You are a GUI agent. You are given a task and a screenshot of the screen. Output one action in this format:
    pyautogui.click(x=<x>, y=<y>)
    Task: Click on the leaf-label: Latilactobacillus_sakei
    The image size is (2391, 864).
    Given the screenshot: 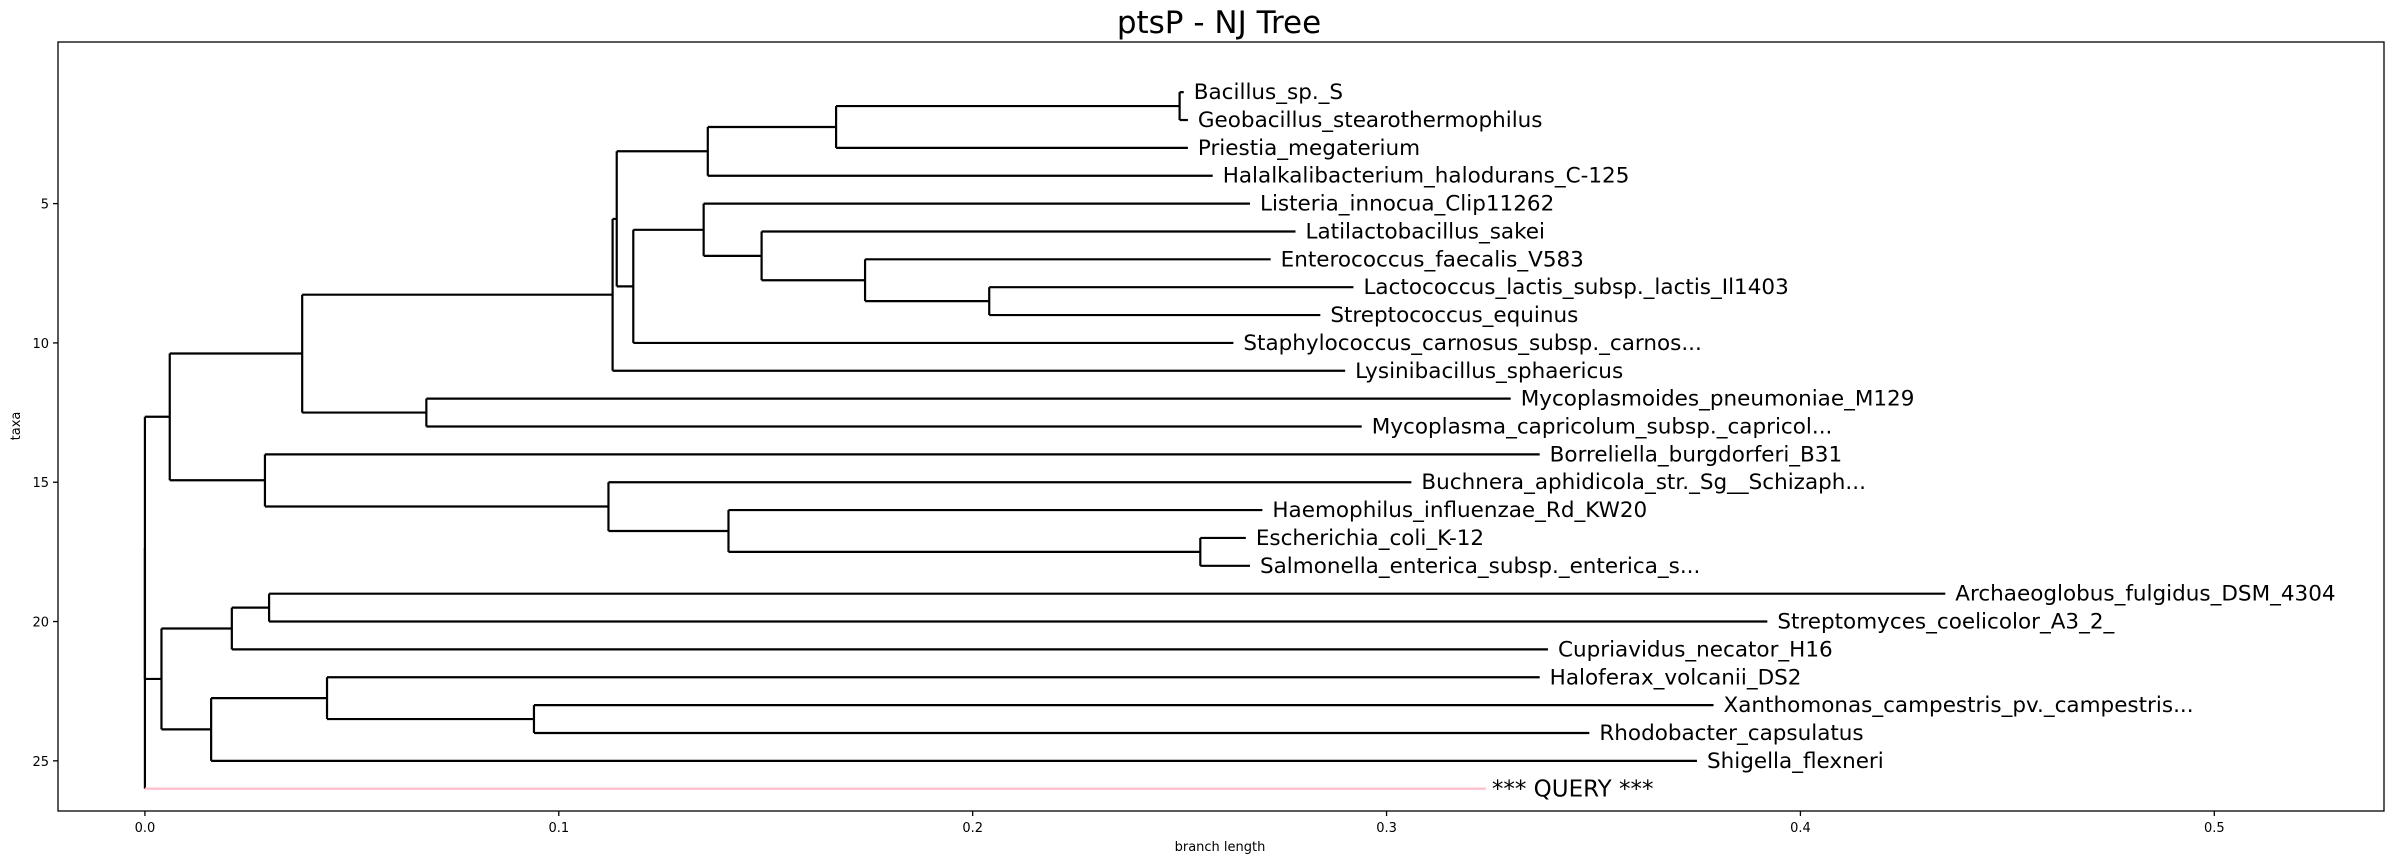 What is the action you would take?
    pyautogui.click(x=1425, y=231)
    